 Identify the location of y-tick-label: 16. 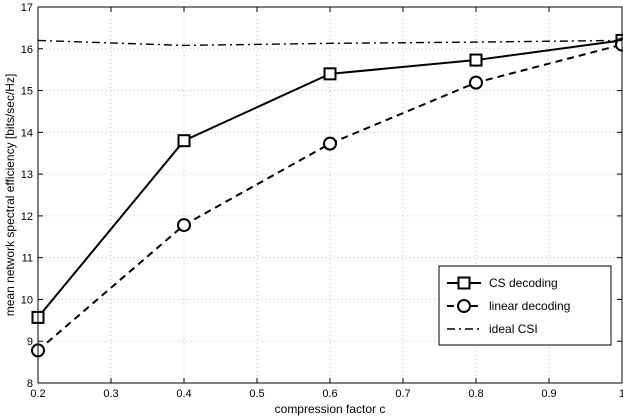
(27, 50).